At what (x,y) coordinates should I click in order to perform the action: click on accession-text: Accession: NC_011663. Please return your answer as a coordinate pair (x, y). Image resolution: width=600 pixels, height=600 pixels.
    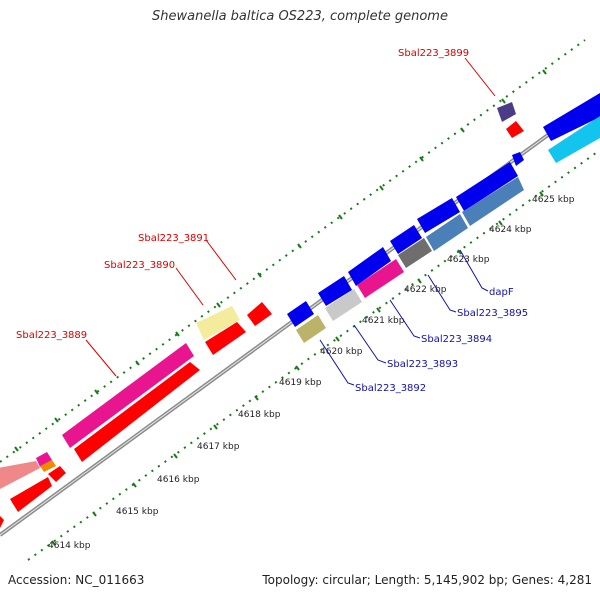
    Looking at the image, I should click on (76, 580).